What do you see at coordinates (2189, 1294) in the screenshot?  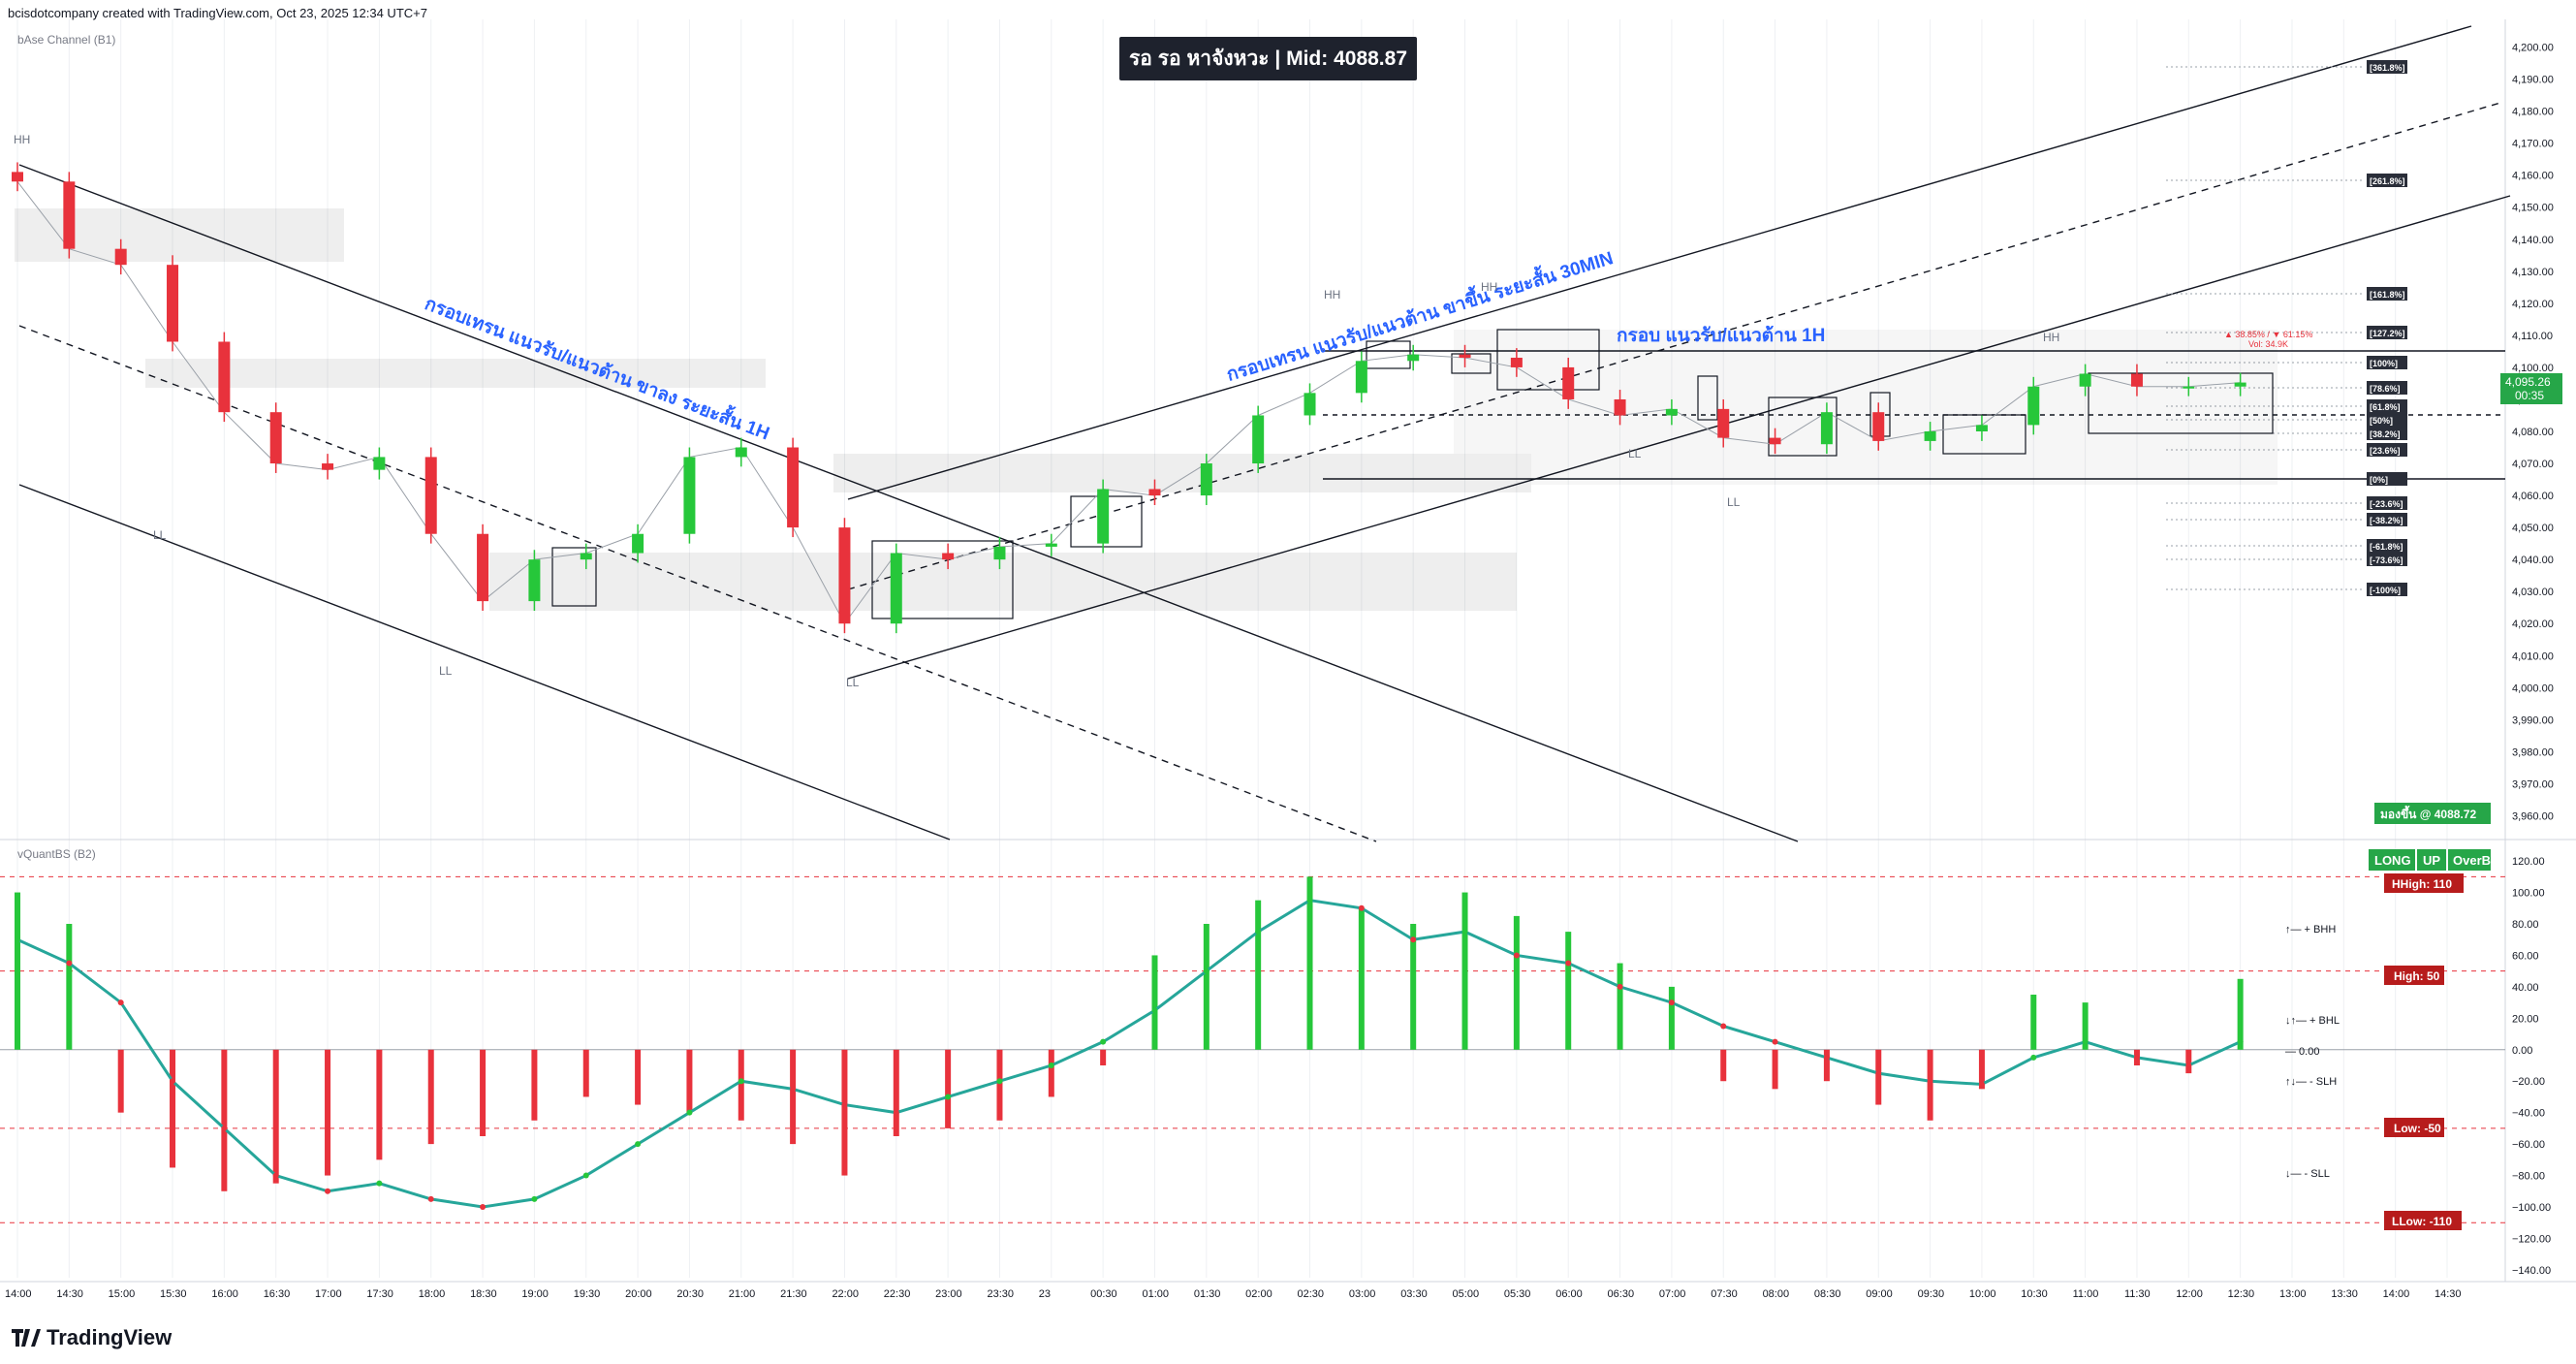 I see `time-tick-label: 12:00` at bounding box center [2189, 1294].